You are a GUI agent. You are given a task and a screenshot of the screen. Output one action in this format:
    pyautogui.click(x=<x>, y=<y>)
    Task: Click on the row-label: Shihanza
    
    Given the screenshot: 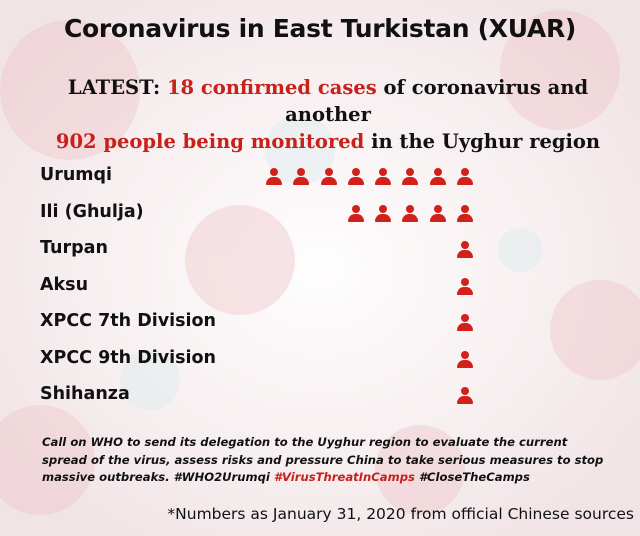 What is the action you would take?
    pyautogui.click(x=85, y=394)
    